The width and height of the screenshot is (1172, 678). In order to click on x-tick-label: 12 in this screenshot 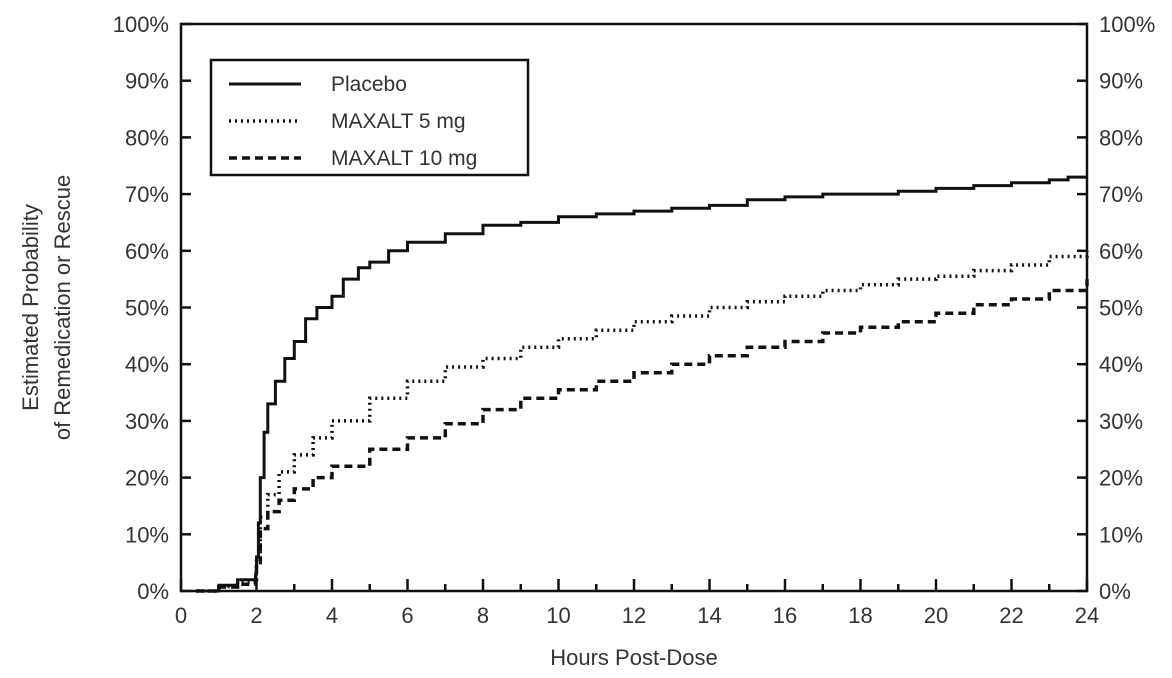, I will do `click(634, 615)`.